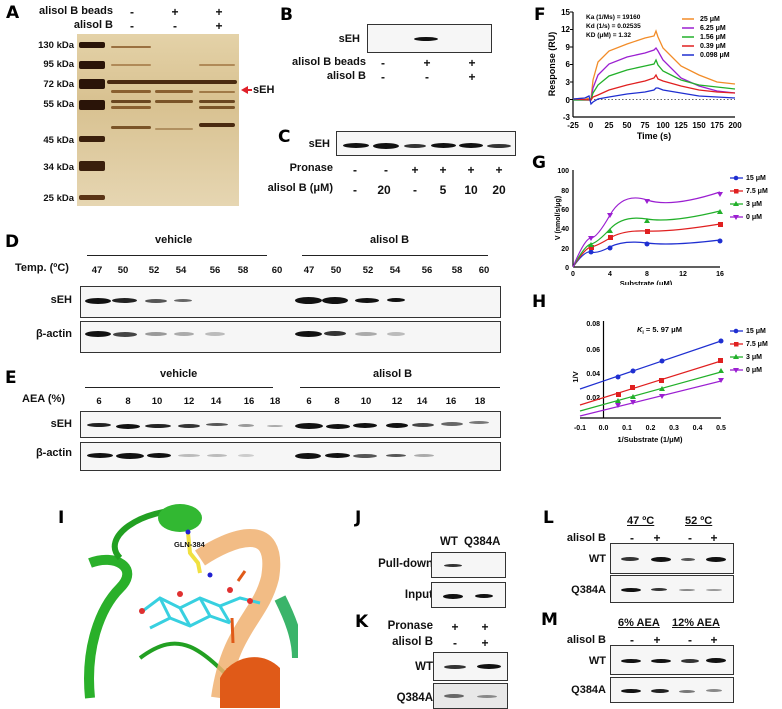 Image resolution: width=782 pixels, height=709 pixels. I want to click on residue-label: GLN-384, so click(190, 544).